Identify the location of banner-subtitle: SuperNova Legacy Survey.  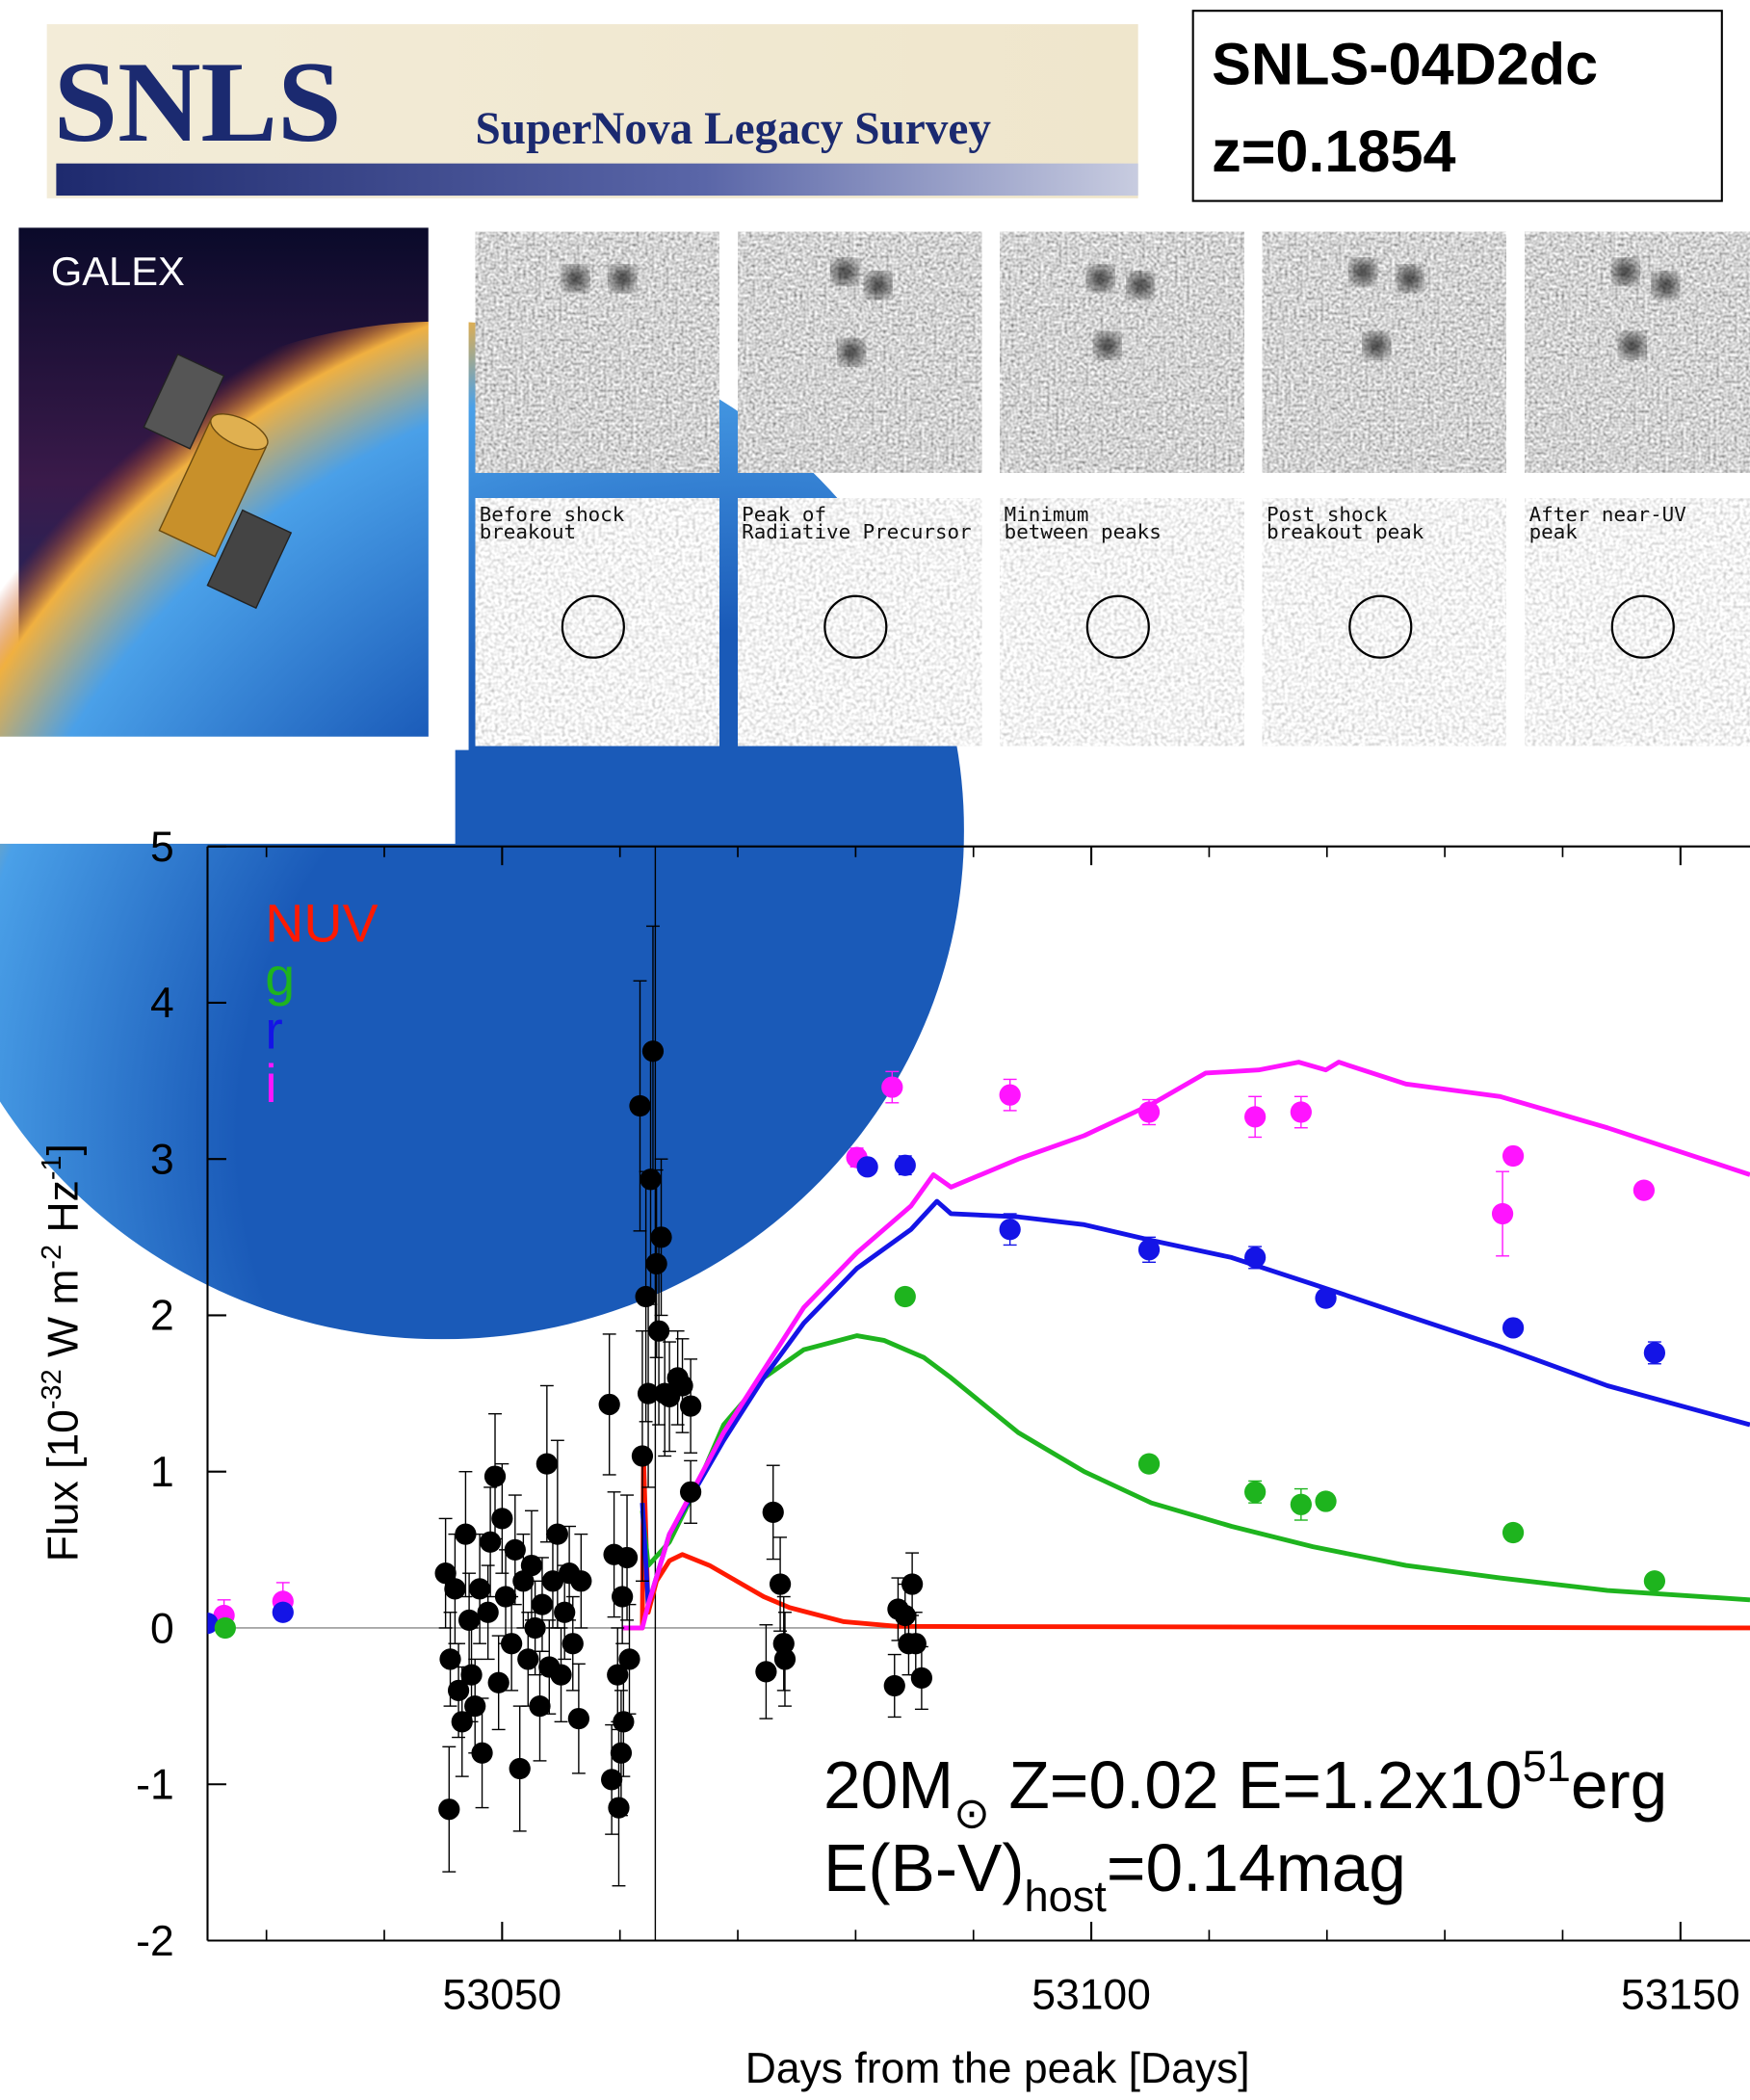
(734, 129).